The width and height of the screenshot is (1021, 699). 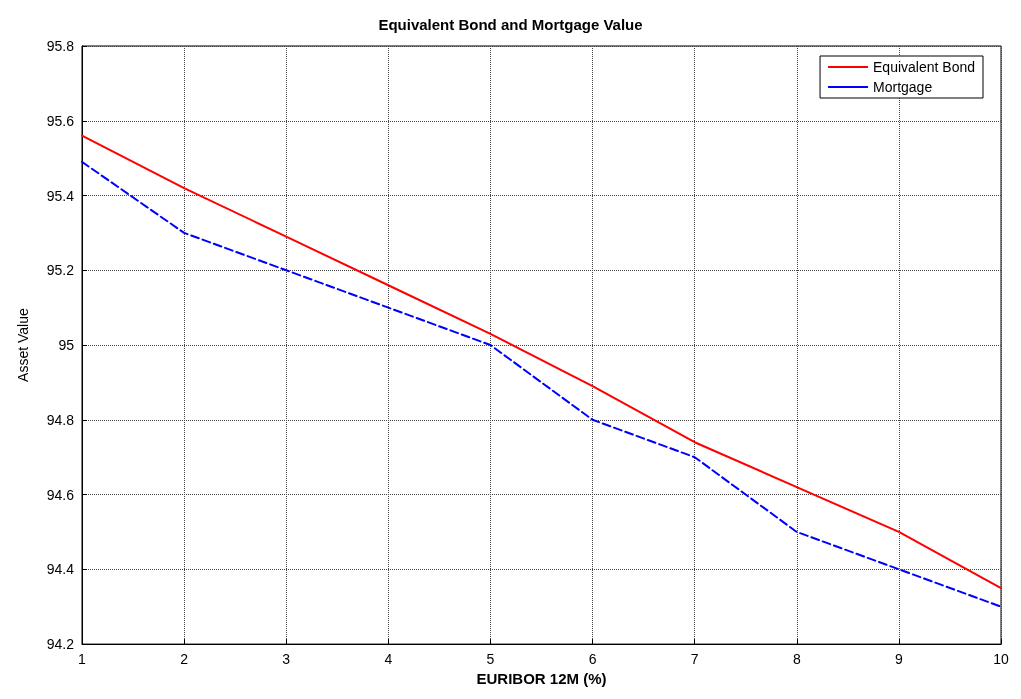 I want to click on x-tick-label: 9, so click(x=898, y=659).